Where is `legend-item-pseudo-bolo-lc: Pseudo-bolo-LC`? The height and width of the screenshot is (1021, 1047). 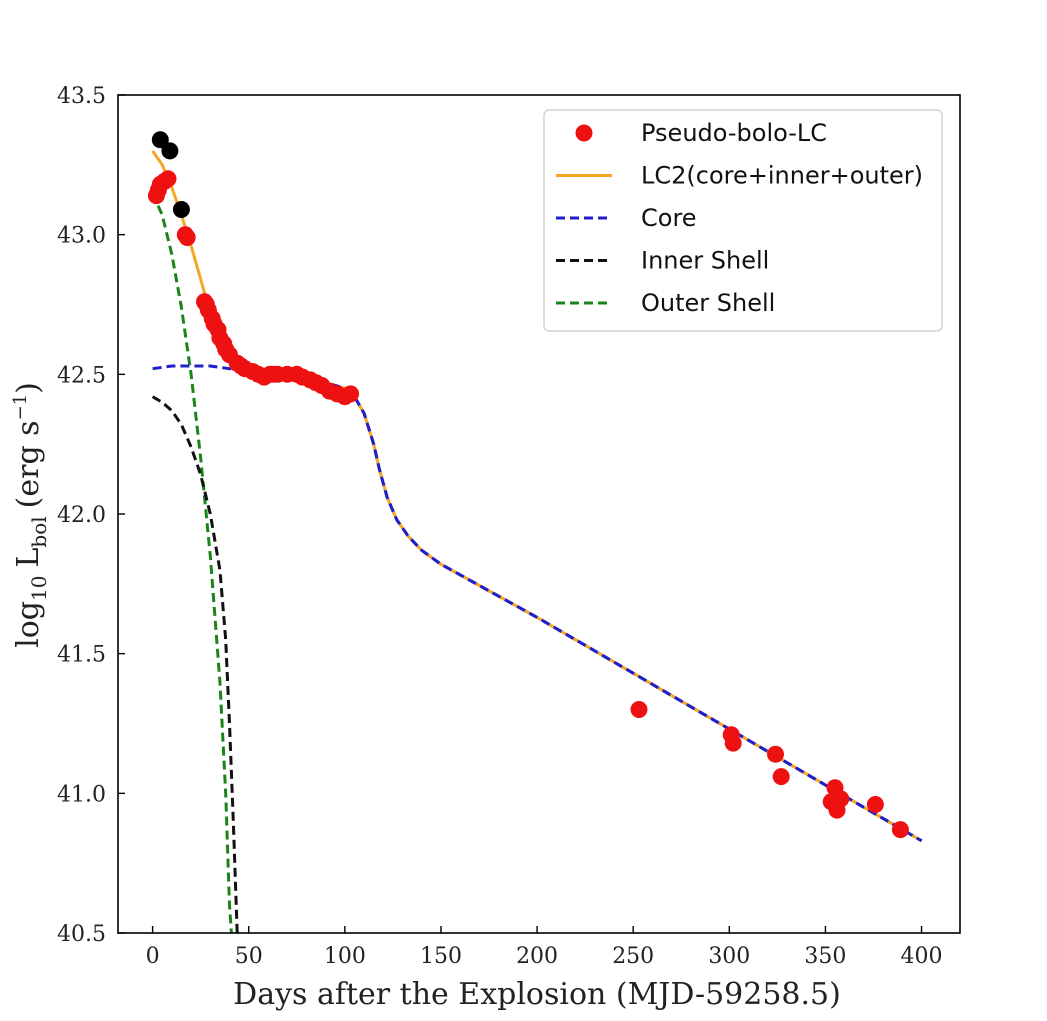
legend-item-pseudo-bolo-lc: Pseudo-bolo-LC is located at coordinates (701, 133).